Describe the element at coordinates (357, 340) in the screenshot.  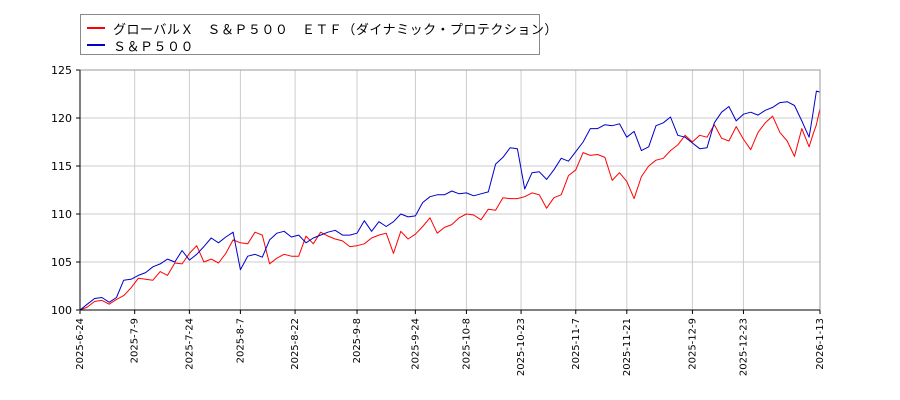
I see `x-tick-label: 2025-9-8` at that location.